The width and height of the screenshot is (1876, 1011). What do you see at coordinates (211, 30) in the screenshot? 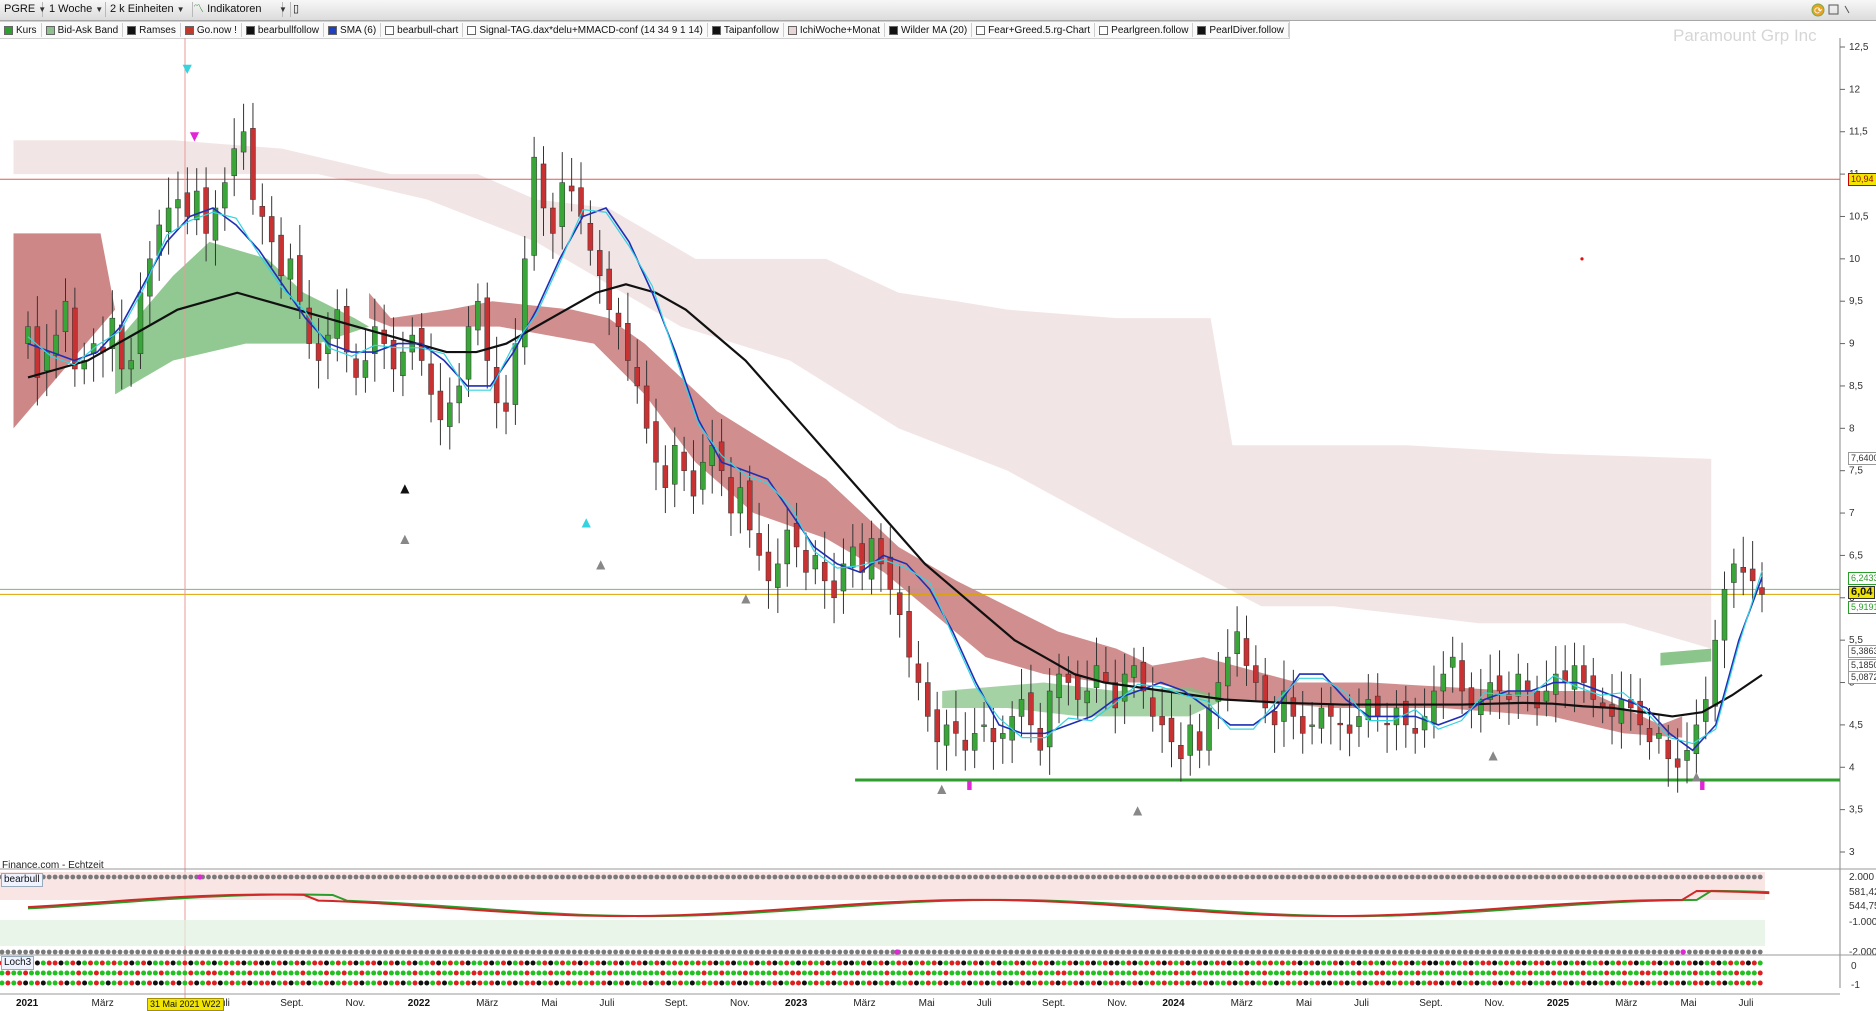
I see `legend-item: Go.now !` at bounding box center [211, 30].